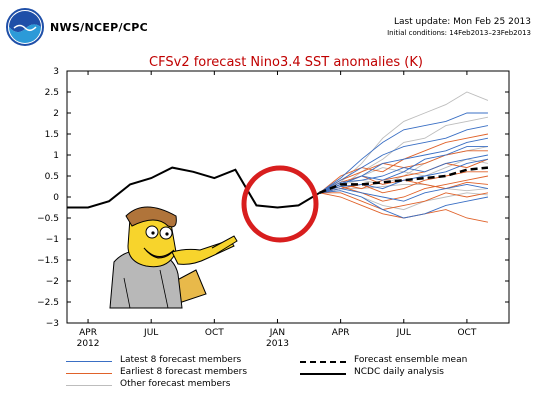 This screenshot has width=551, height=401. What do you see at coordinates (459, 33) in the screenshot?
I see `initial-conditions-text: Initial conditions: 14Feb2013–23Feb2013` at bounding box center [459, 33].